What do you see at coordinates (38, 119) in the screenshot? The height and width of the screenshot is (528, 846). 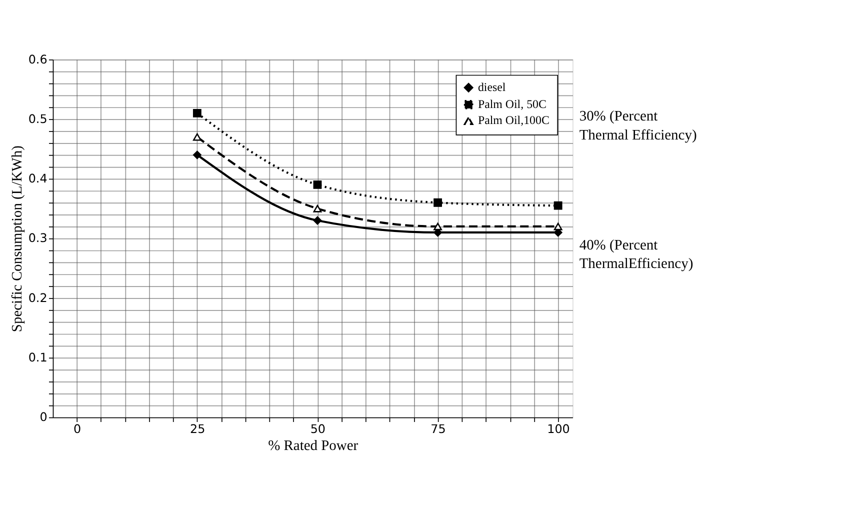 I see `y-tick-label: 0.5` at bounding box center [38, 119].